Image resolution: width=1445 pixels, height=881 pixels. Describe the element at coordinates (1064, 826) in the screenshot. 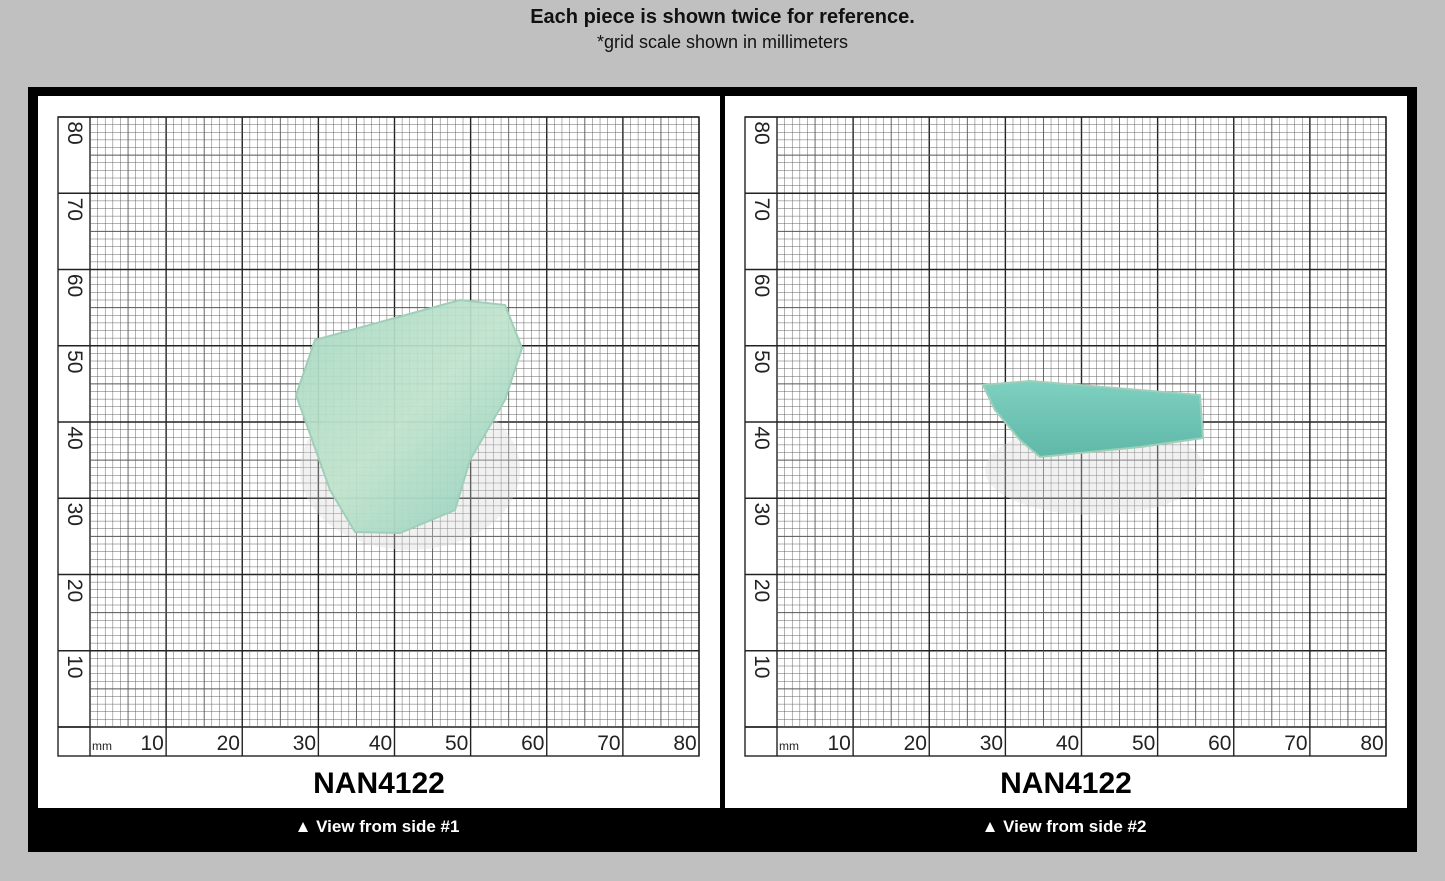

I see `caption: ▲ View from side #2` at that location.